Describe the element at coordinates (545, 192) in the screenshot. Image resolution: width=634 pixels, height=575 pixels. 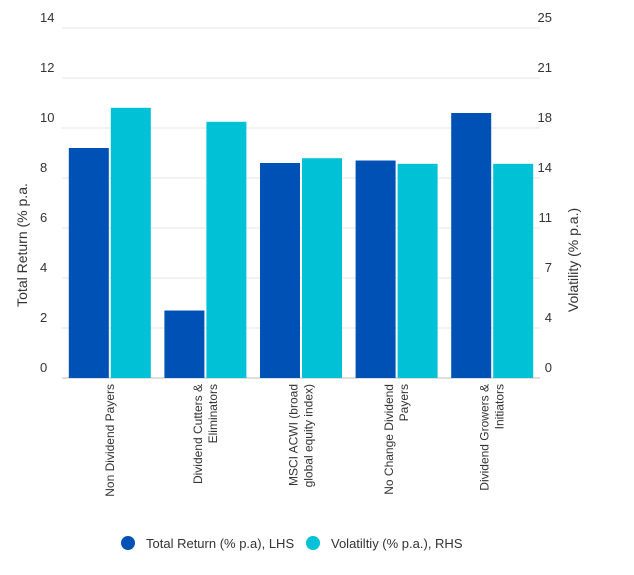
I see `right-axis-ticks: 0 4 7 11 14 18 21 25` at that location.